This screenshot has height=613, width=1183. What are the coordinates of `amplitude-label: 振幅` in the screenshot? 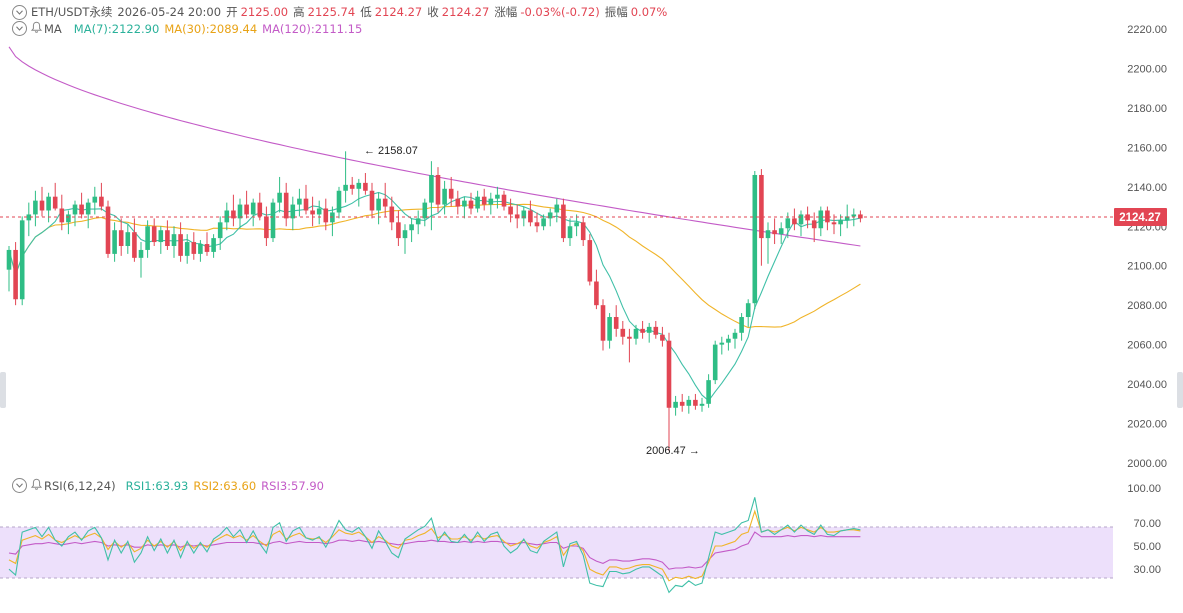 It's located at (616, 12).